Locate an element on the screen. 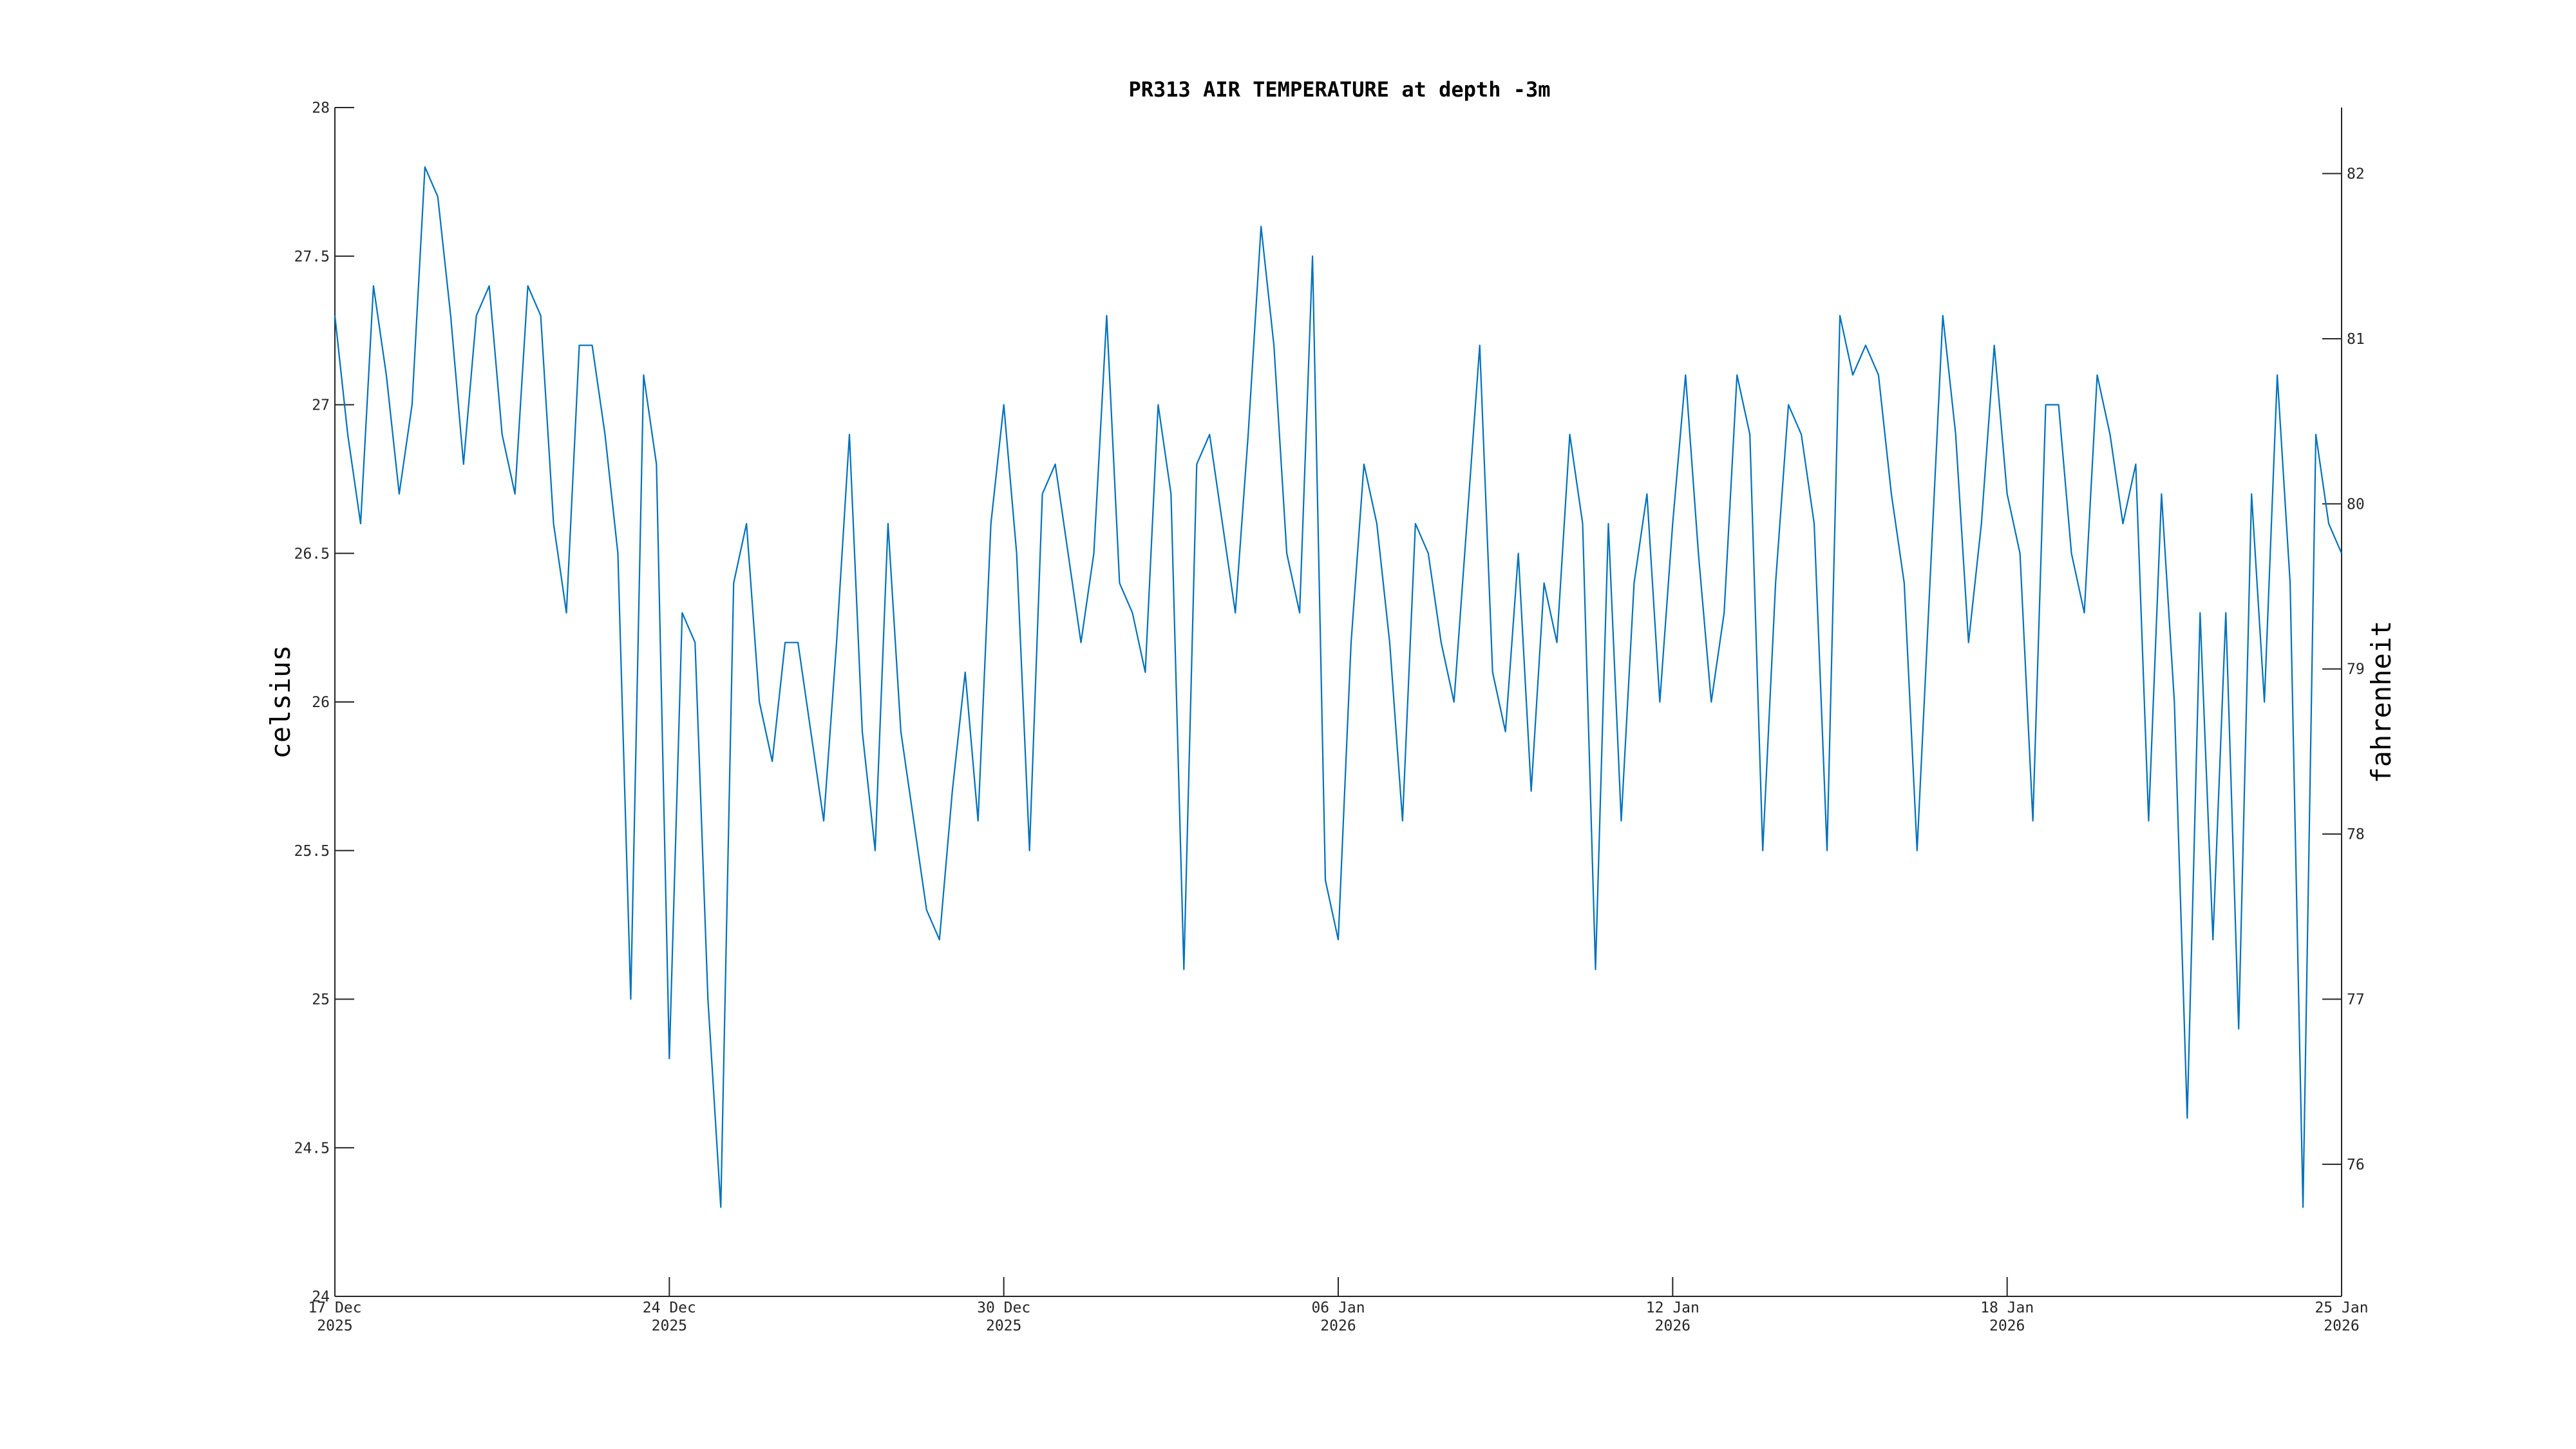 The width and height of the screenshot is (2576, 1449). y-tick-label: 25.5 is located at coordinates (312, 851).